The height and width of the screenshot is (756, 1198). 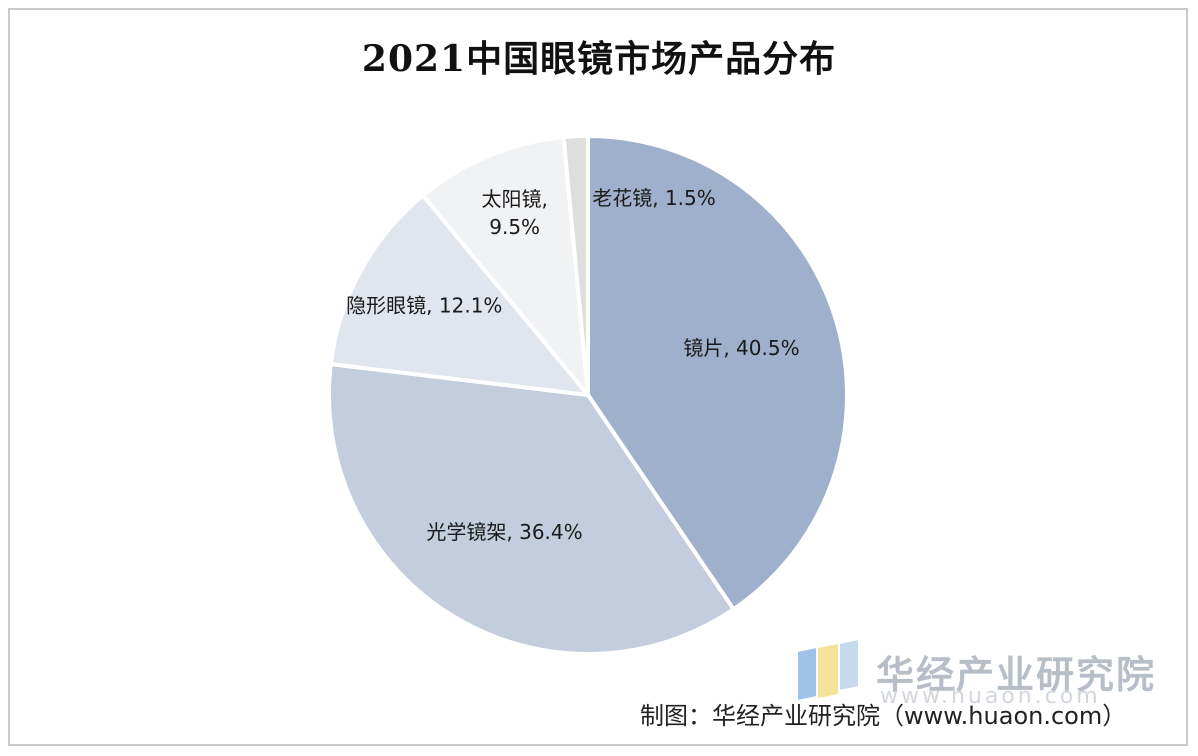 What do you see at coordinates (990, 696) in the screenshot?
I see `watermark-url: www.huaon.com` at bounding box center [990, 696].